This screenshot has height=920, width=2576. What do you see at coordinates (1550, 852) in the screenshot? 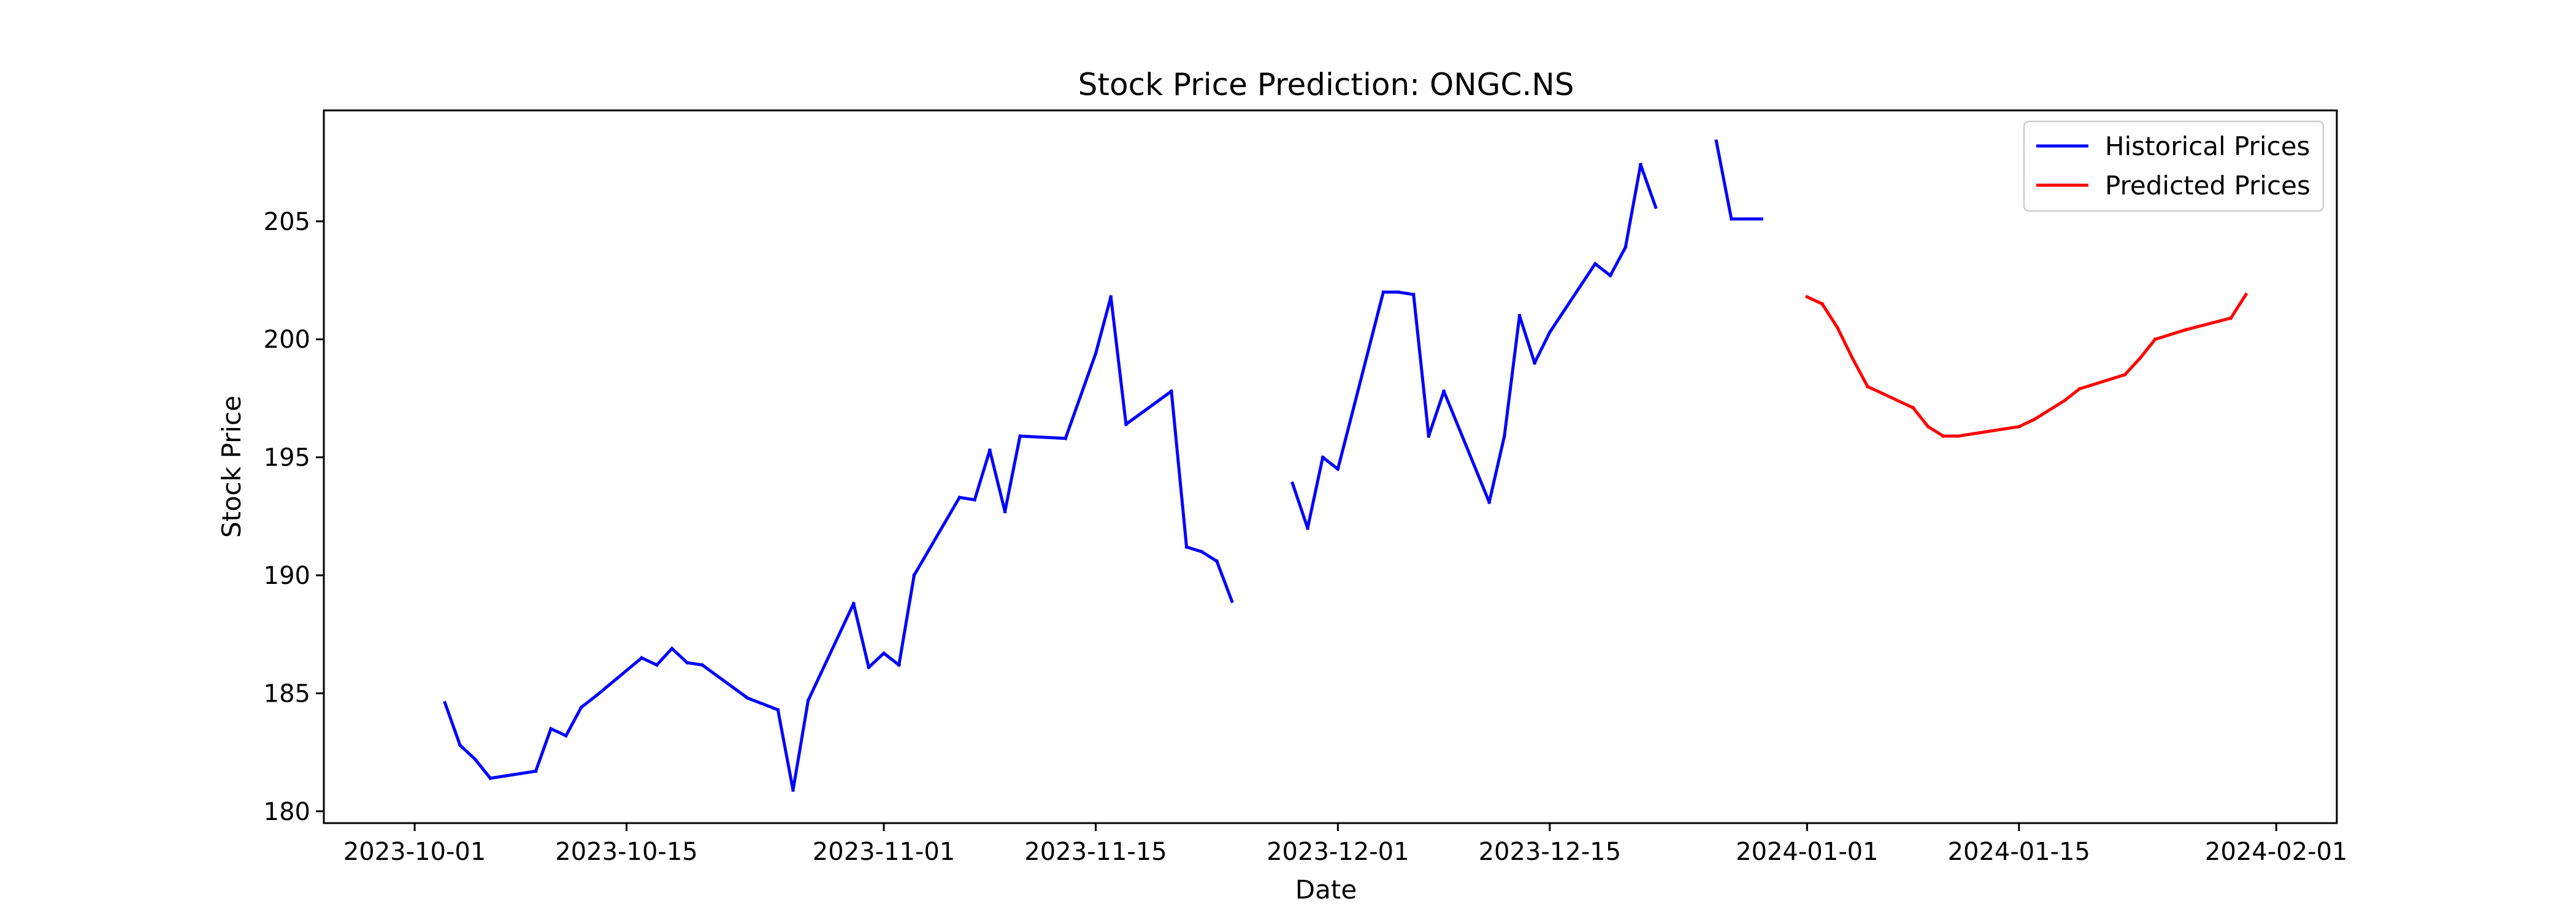
I see `x-tick-label: 2023-12-15` at bounding box center [1550, 852].